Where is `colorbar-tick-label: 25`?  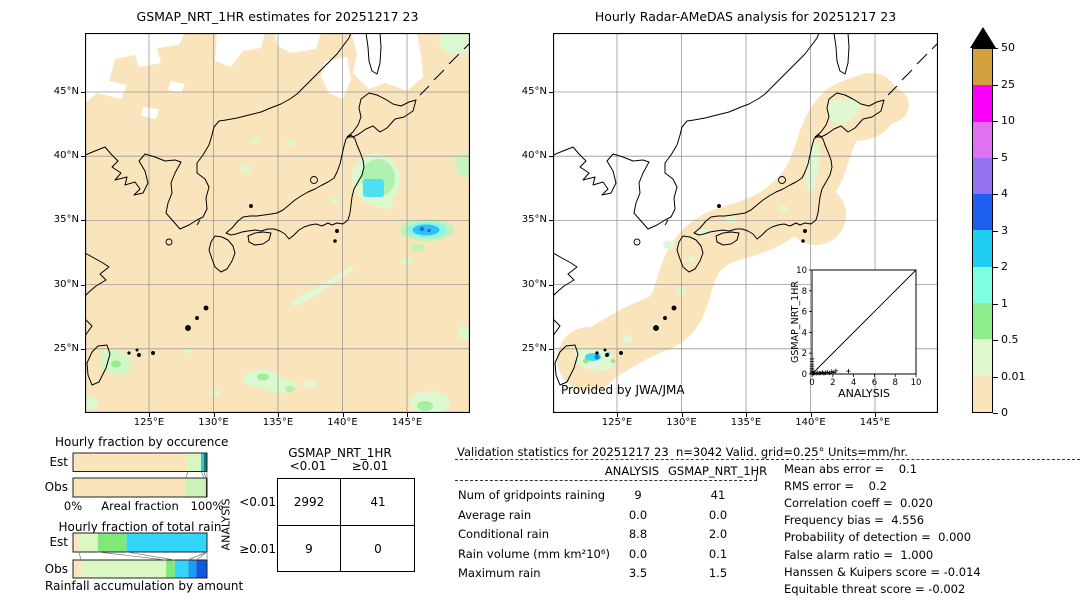 colorbar-tick-label: 25 is located at coordinates (1008, 84).